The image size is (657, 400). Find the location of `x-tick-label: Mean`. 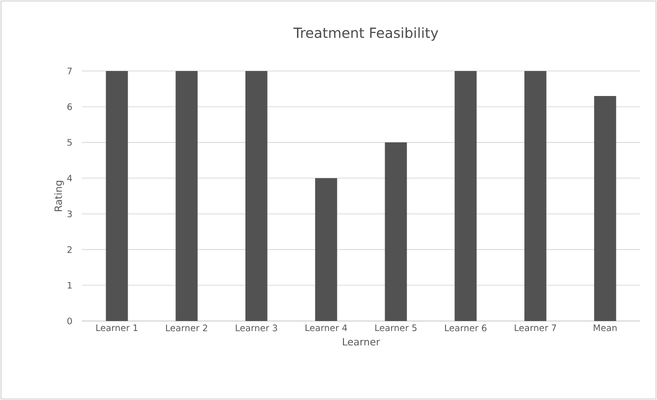

x-tick-label: Mean is located at coordinates (605, 328).